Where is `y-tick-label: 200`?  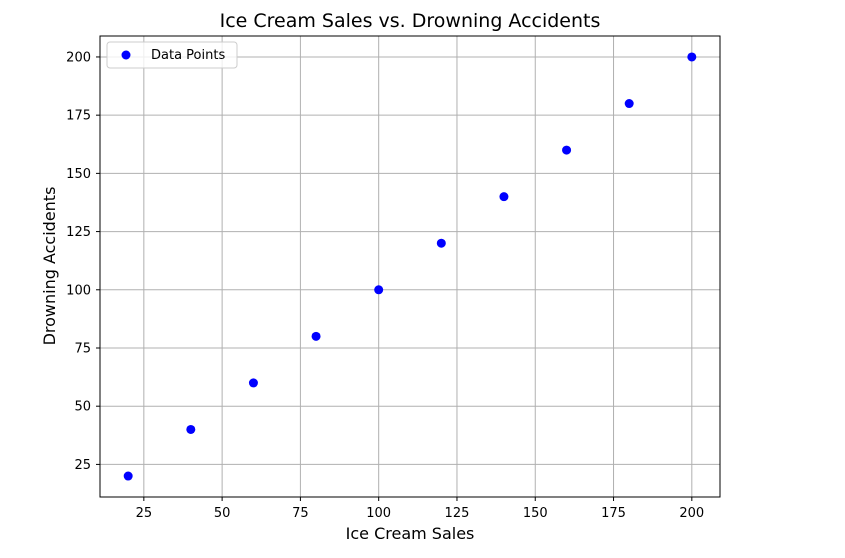
y-tick-label: 200 is located at coordinates (78, 57).